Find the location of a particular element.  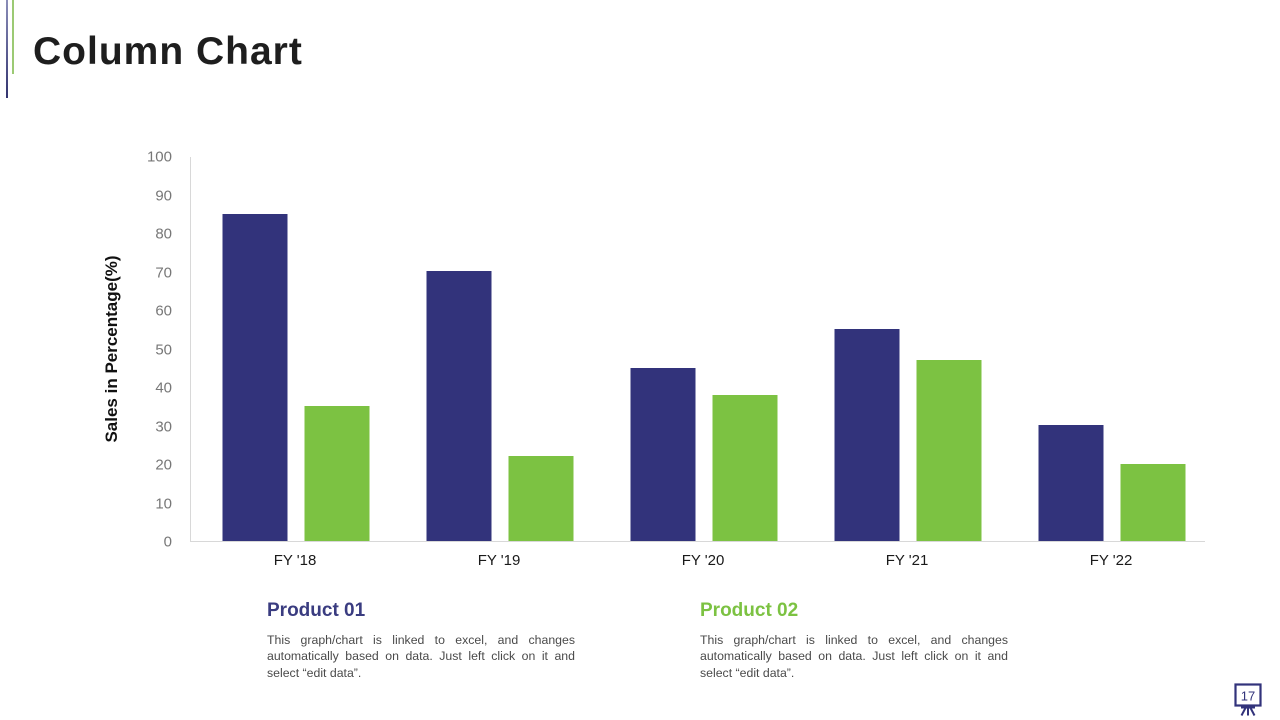

y-tick-50: 50 is located at coordinates (163, 349).